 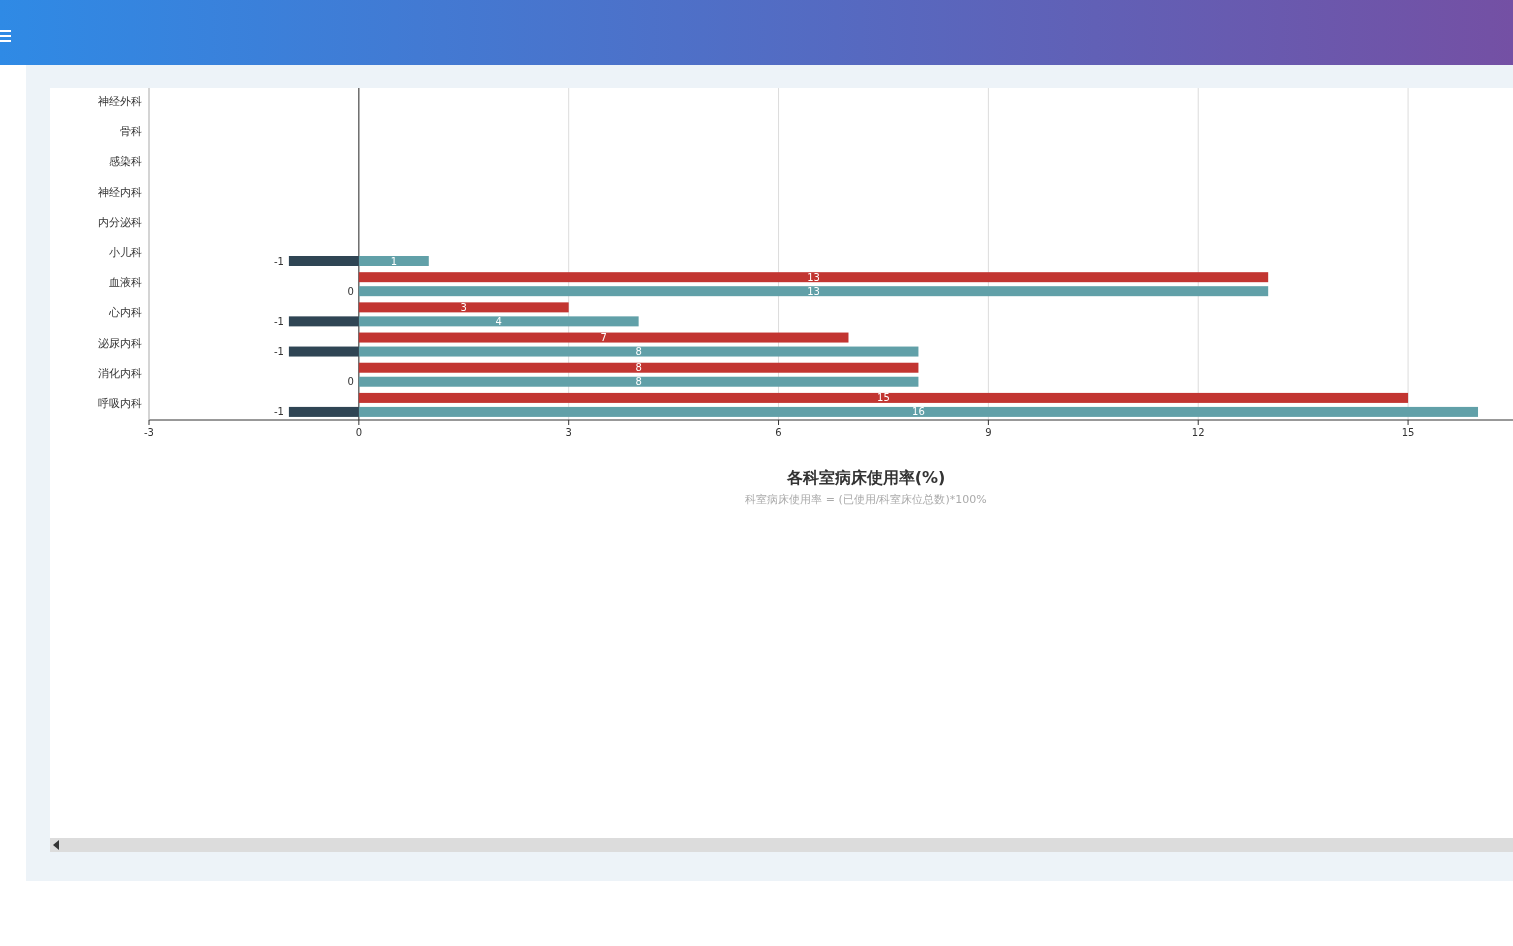 I want to click on y-tick-label: 泌尿内科, so click(x=120, y=343).